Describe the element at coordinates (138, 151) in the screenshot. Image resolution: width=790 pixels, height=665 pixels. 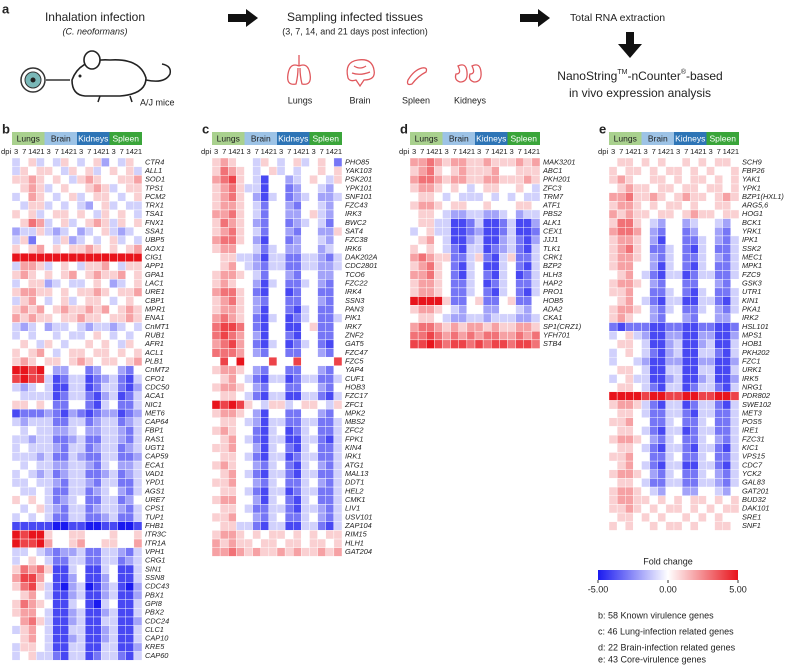
I see `timepoint-label: 21` at that location.